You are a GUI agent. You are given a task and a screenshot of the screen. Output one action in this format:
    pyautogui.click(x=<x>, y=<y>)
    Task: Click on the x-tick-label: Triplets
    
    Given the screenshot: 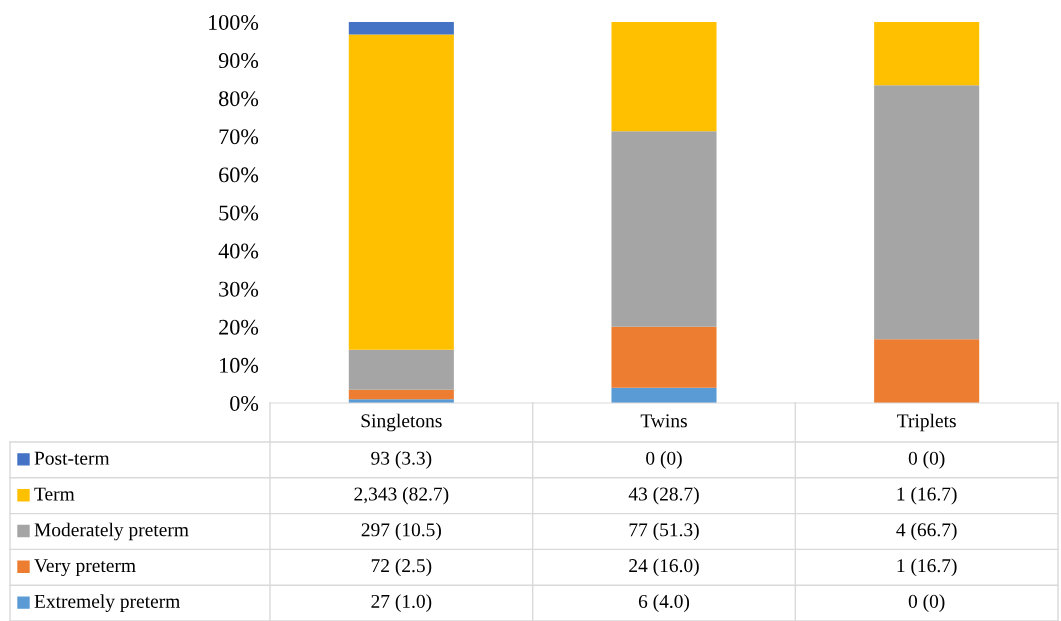 What is the action you would take?
    pyautogui.click(x=926, y=422)
    